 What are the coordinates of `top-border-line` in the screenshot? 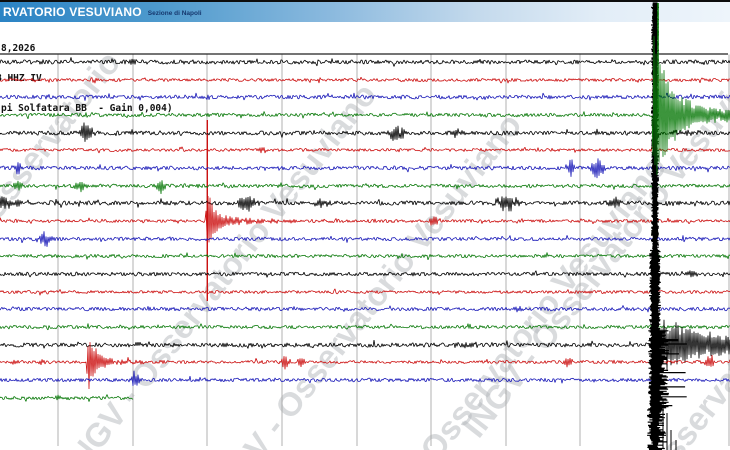 It's located at (365, 1).